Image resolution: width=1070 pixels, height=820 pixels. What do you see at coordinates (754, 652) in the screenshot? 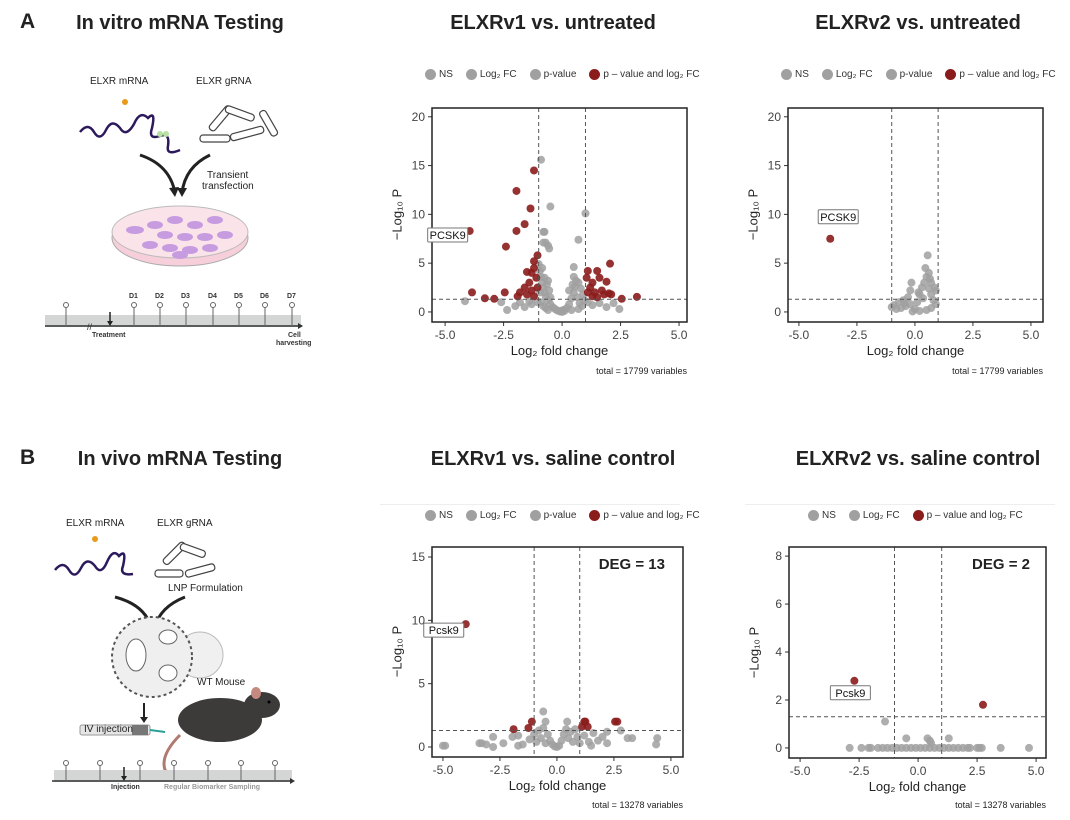
I see `y-axis-label: −Log₁₀ P` at bounding box center [754, 652].